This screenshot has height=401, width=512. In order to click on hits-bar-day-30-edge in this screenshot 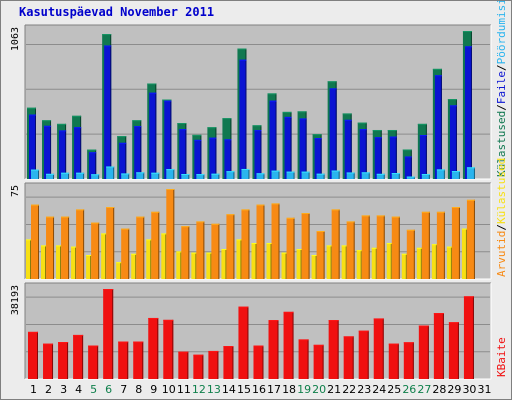, I will do `click(474, 173)`.